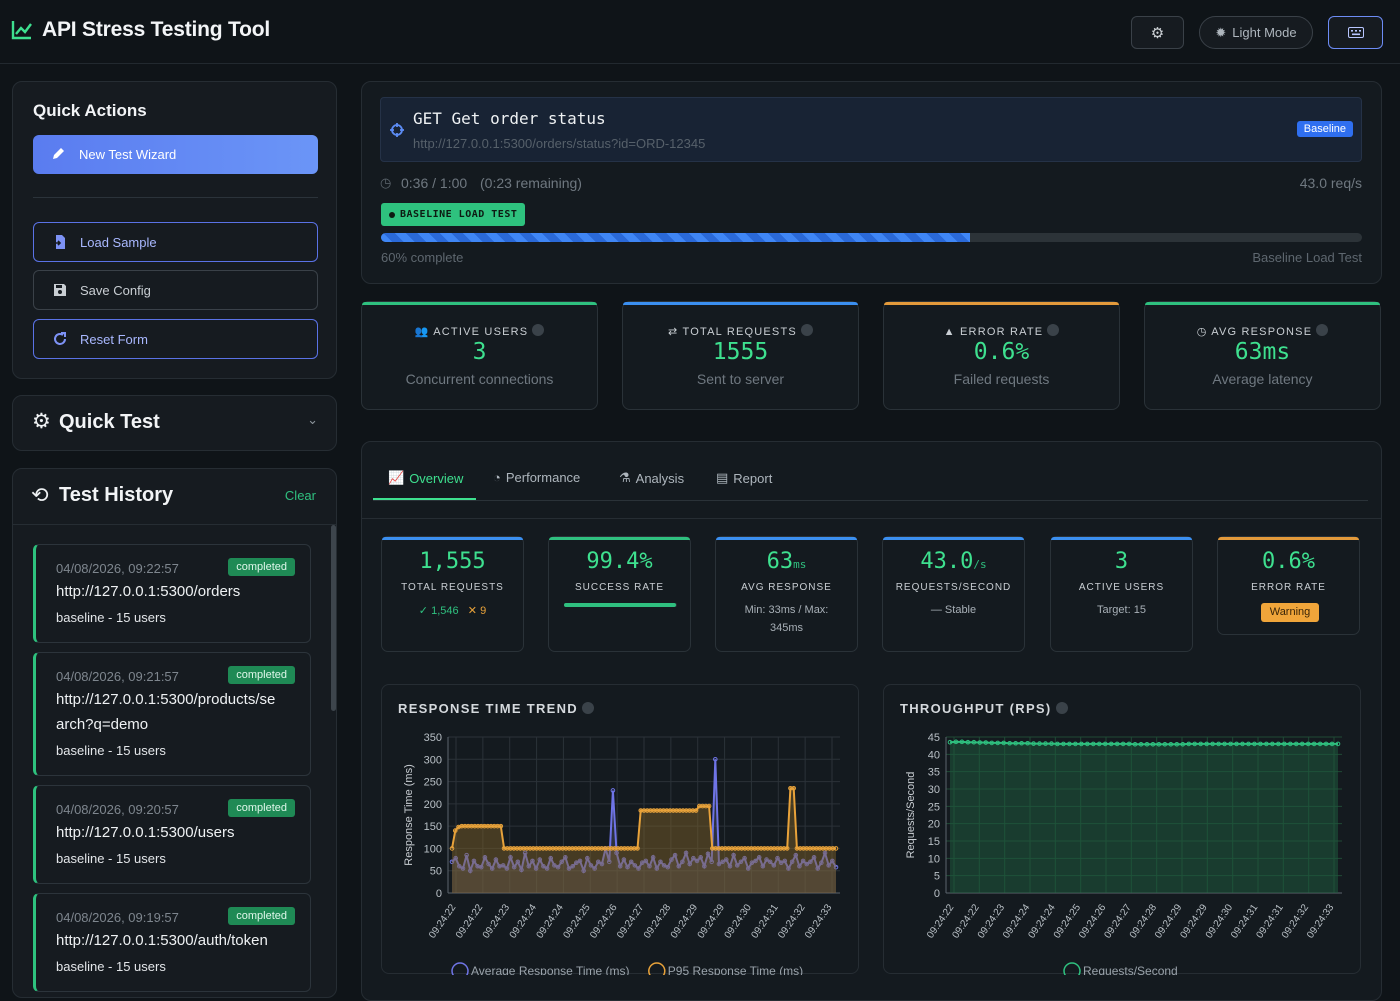 The height and width of the screenshot is (1001, 1400). I want to click on kpi-label: 👥 ACTIVE USERS, so click(479, 331).